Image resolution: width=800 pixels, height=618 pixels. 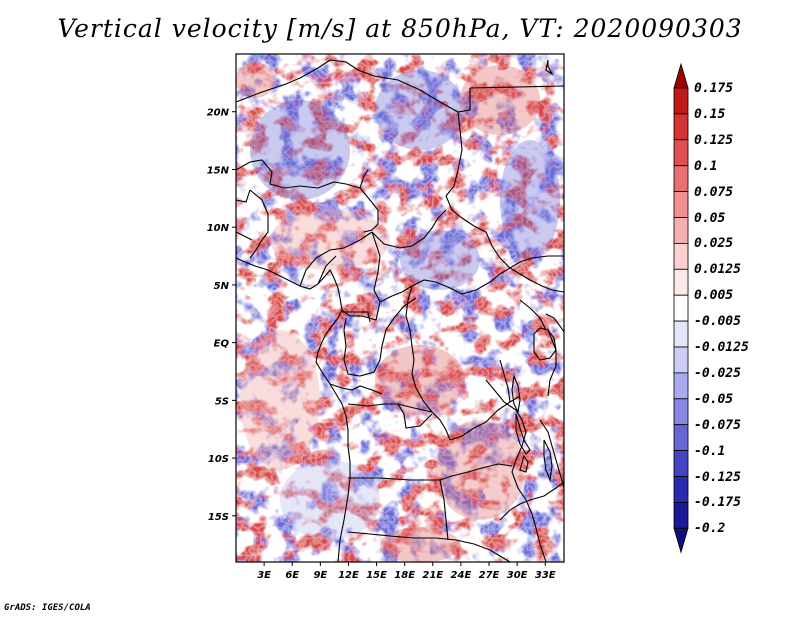 I want to click on lat-tick-label: 10S, so click(x=218, y=459).